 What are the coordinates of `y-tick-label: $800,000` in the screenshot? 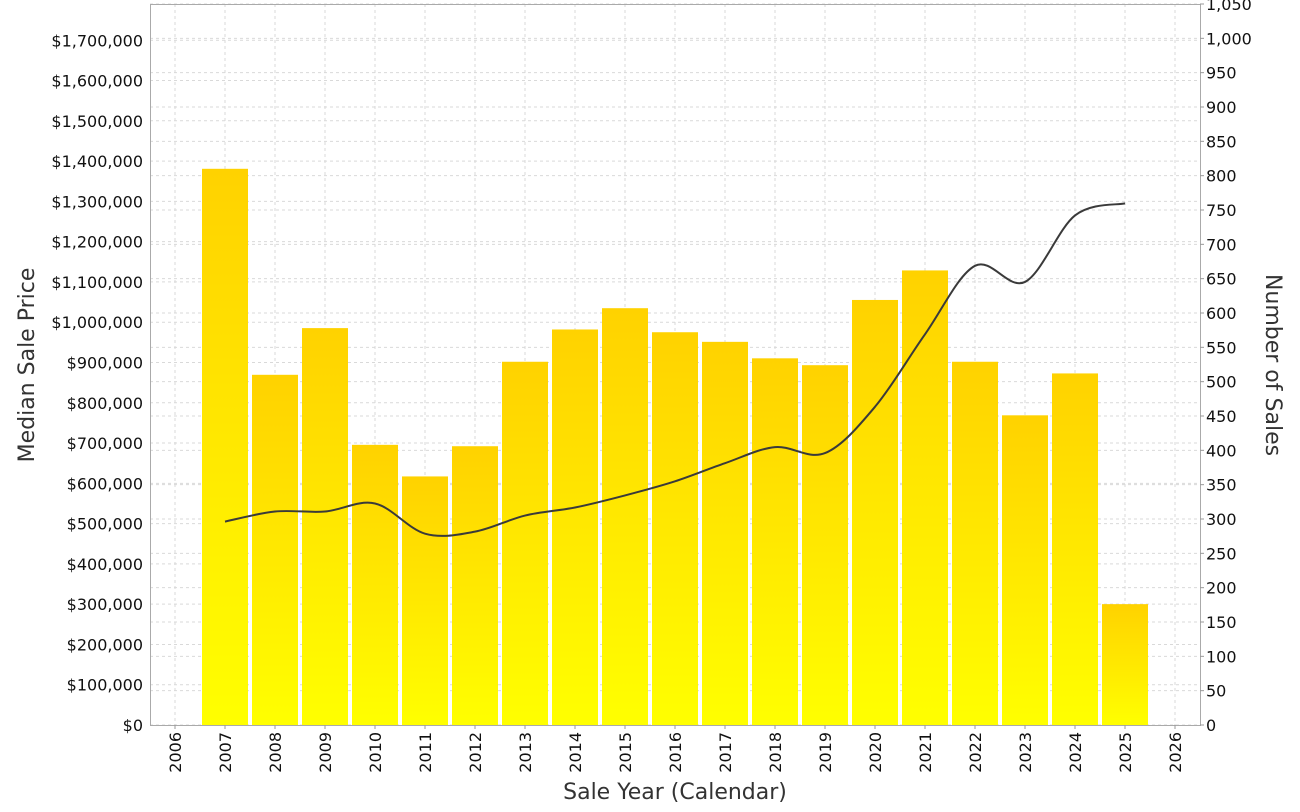 It's located at (105, 403).